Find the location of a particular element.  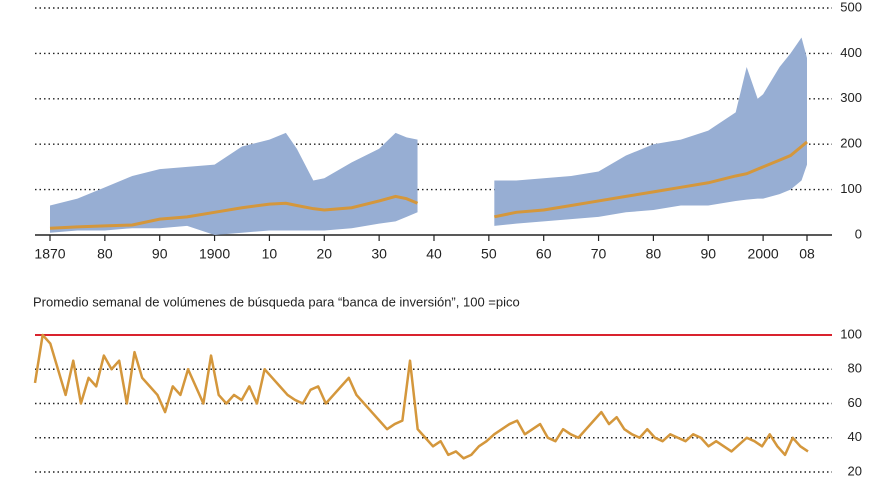

x-tick-label: 1900 is located at coordinates (214, 254).